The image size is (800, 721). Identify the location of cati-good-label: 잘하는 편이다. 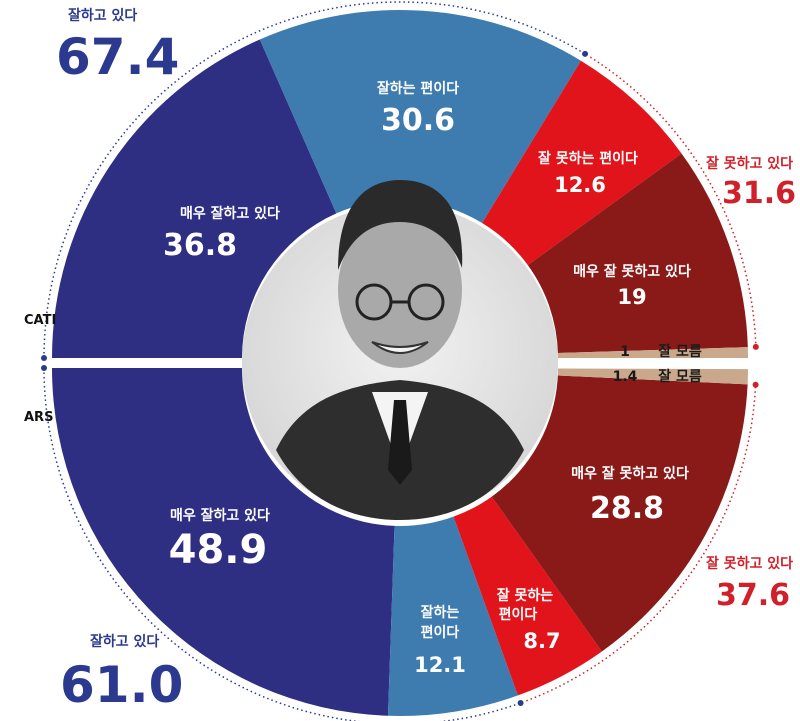
(418, 88).